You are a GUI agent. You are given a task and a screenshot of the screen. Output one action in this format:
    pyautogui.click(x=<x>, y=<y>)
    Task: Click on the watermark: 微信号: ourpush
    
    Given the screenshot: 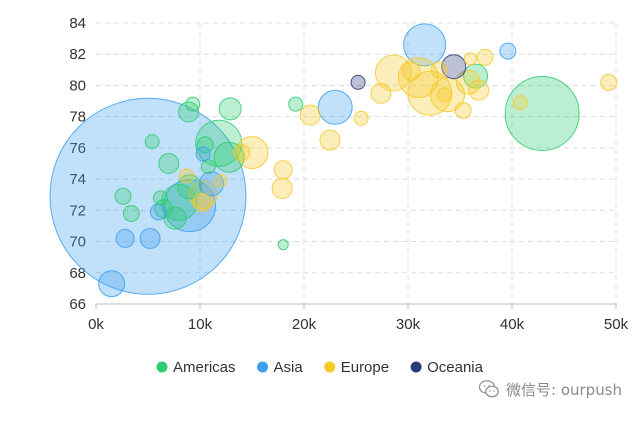 What is the action you would take?
    pyautogui.click(x=550, y=389)
    